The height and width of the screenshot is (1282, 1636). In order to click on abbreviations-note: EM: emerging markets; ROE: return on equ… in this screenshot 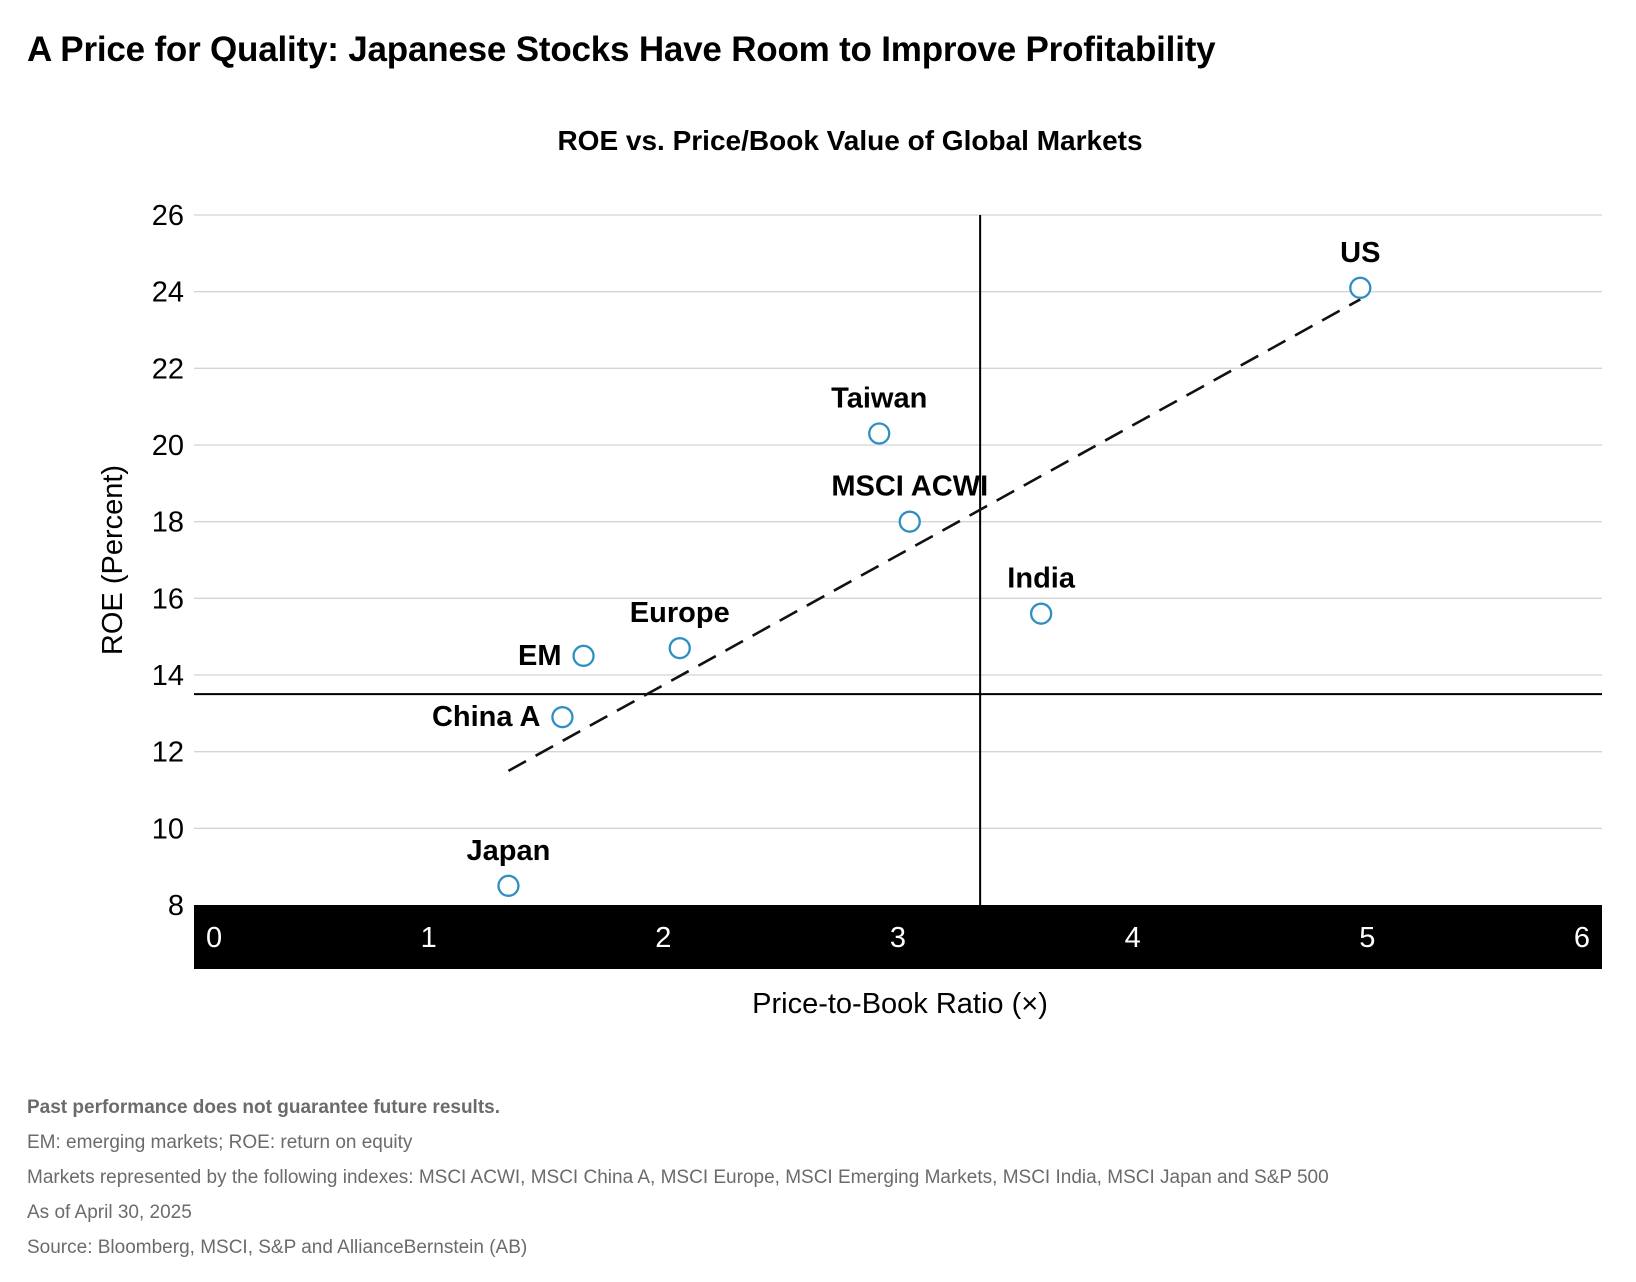, I will do `click(220, 1142)`.